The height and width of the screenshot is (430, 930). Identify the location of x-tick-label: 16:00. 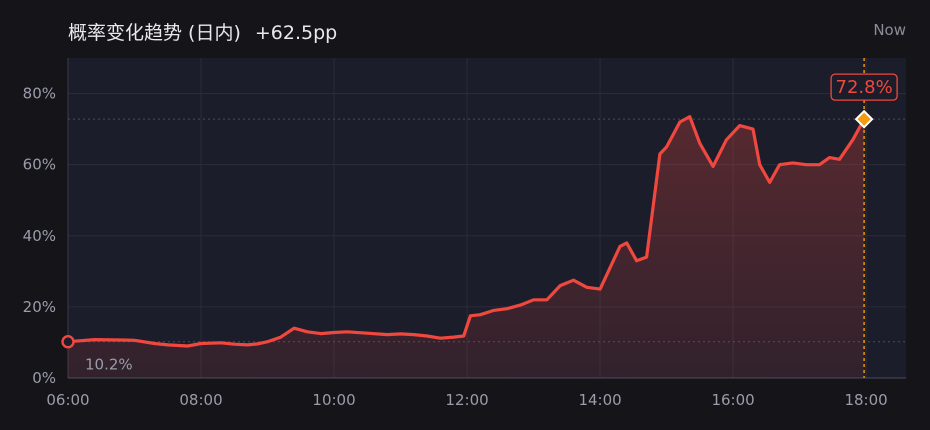
(732, 400).